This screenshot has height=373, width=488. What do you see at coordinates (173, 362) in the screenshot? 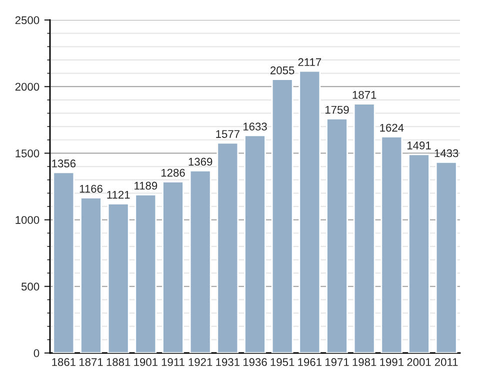
I see `x-tick-label: 1911` at bounding box center [173, 362].